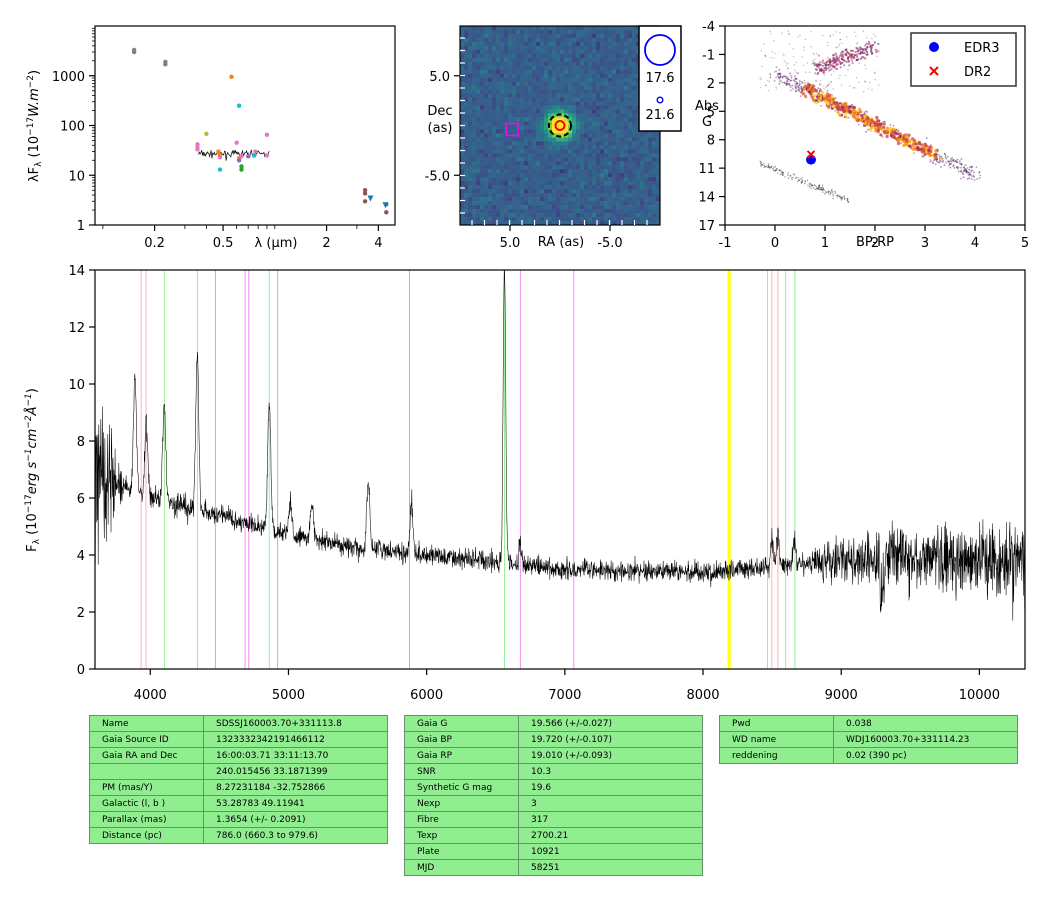  I want to click on hr-ytick-label: -1, so click(708, 55).